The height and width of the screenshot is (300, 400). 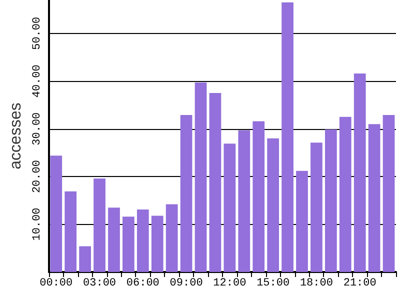 What do you see at coordinates (37, 33) in the screenshot?
I see `y-tick-label: 50.00` at bounding box center [37, 33].